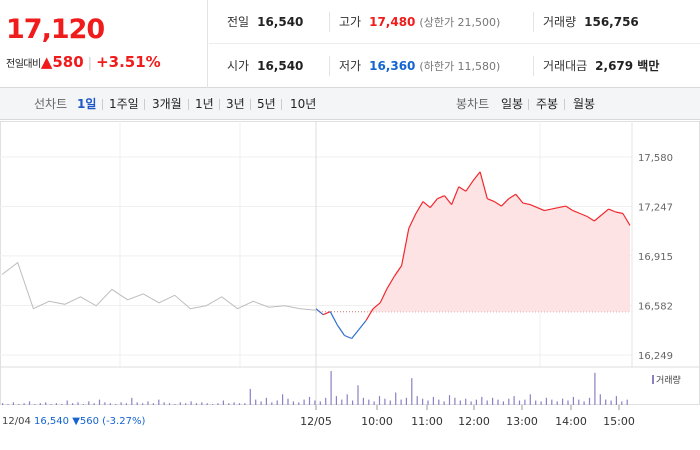  I want to click on y-tick-label: 16,915, so click(655, 257).